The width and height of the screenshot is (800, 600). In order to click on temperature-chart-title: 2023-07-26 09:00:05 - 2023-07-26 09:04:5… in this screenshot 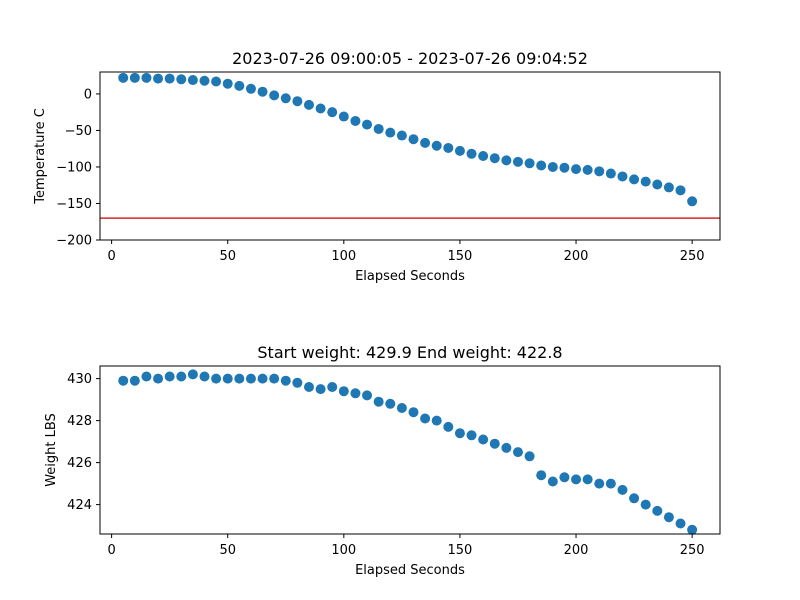, I will do `click(410, 58)`.